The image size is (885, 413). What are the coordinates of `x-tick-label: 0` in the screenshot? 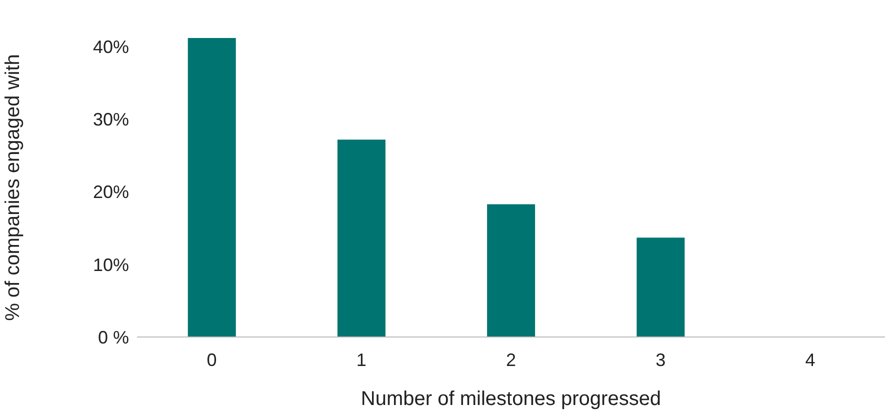 It's located at (211, 360).